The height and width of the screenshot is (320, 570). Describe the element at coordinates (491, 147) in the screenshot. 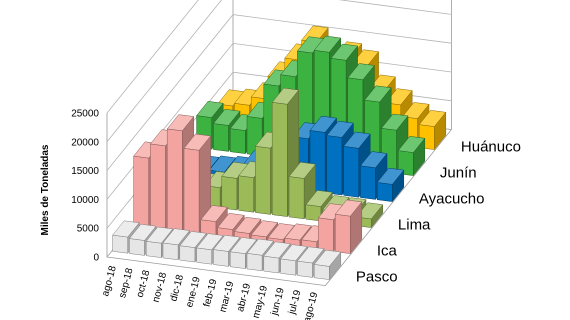

I see `series-axis-label: Huánuco` at that location.